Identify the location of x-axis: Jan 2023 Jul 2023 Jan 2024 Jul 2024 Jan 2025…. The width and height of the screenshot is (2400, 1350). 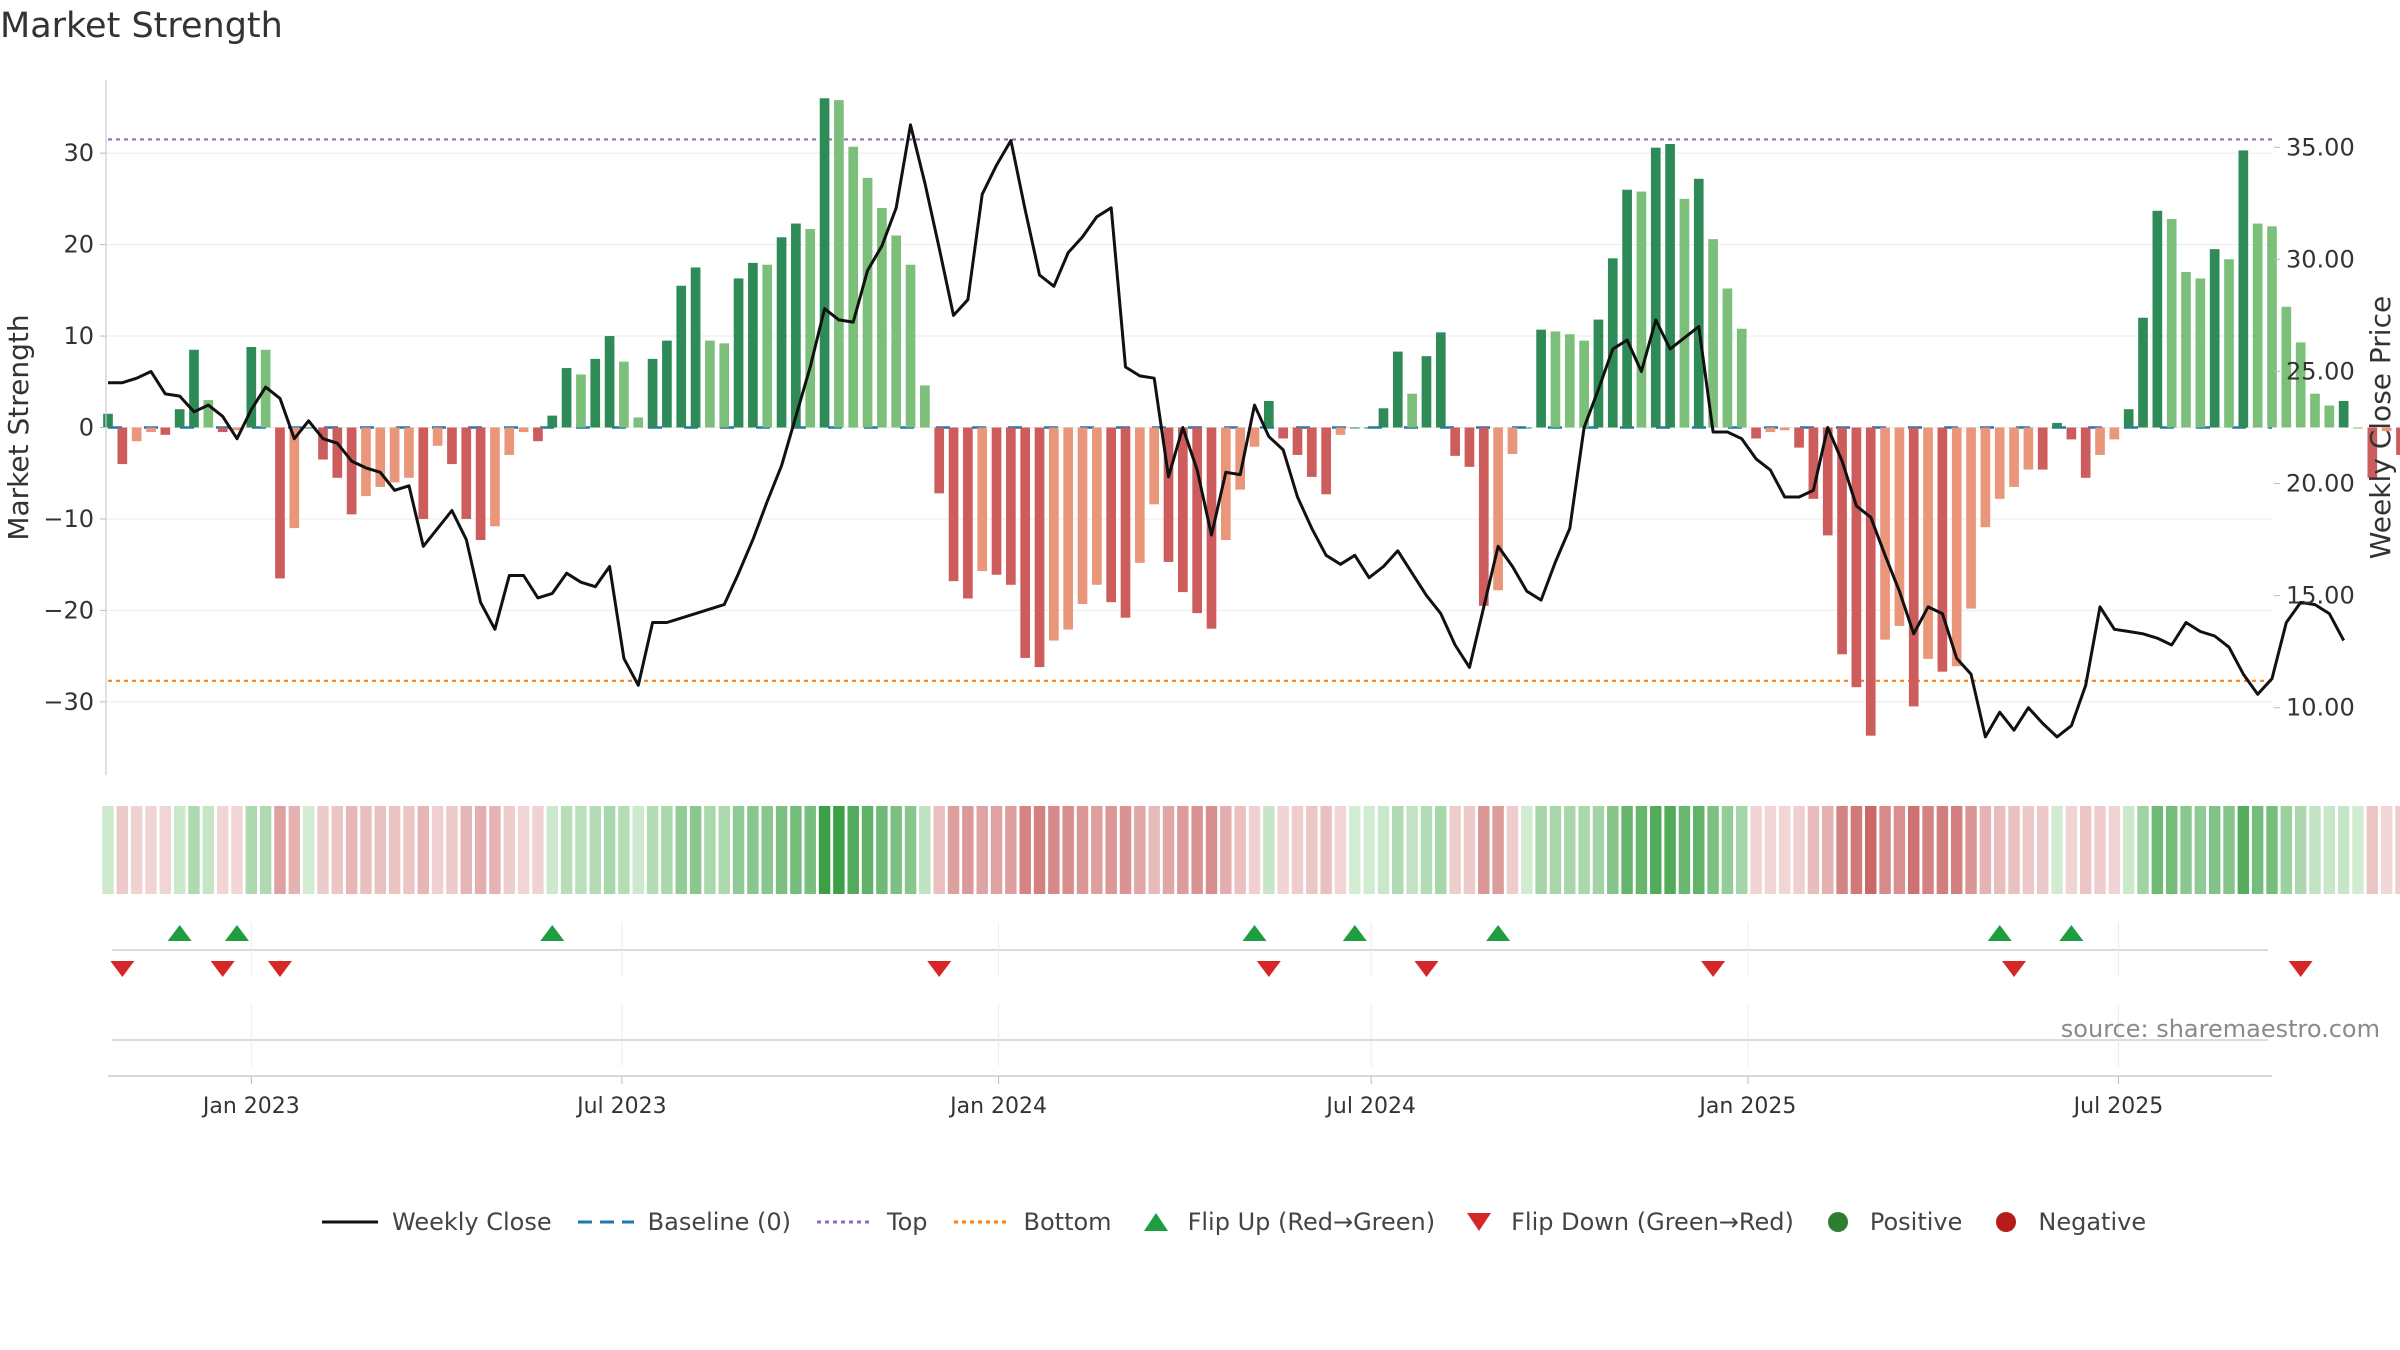
(1190, 1020).